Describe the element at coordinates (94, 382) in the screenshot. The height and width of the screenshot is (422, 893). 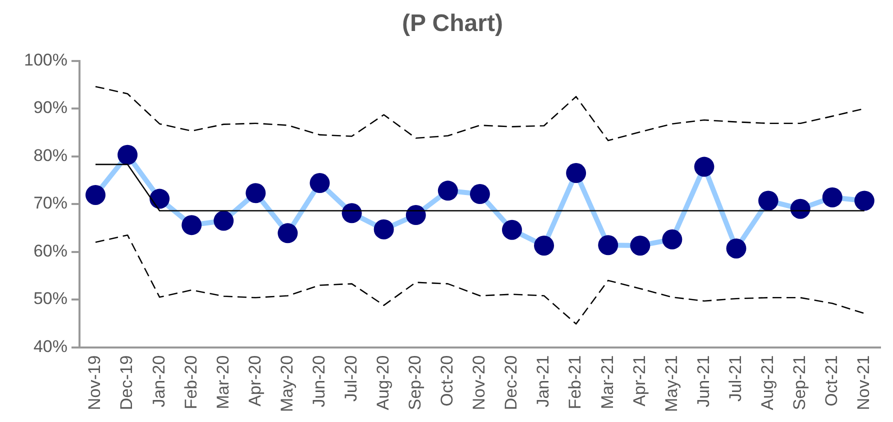
I see `x-tick-label: Nov-19` at that location.